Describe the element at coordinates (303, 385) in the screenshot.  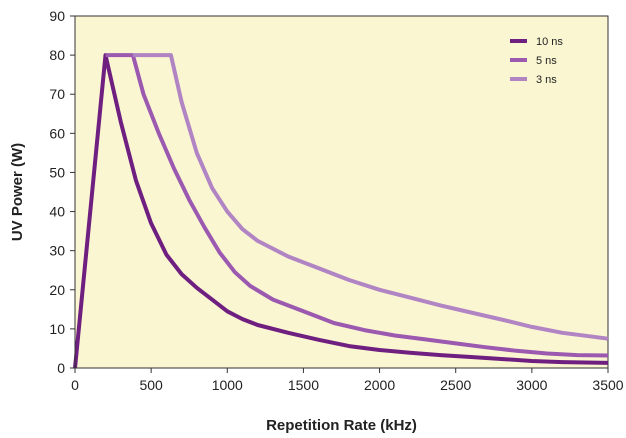
I see `x-tick-label: 1500` at that location.